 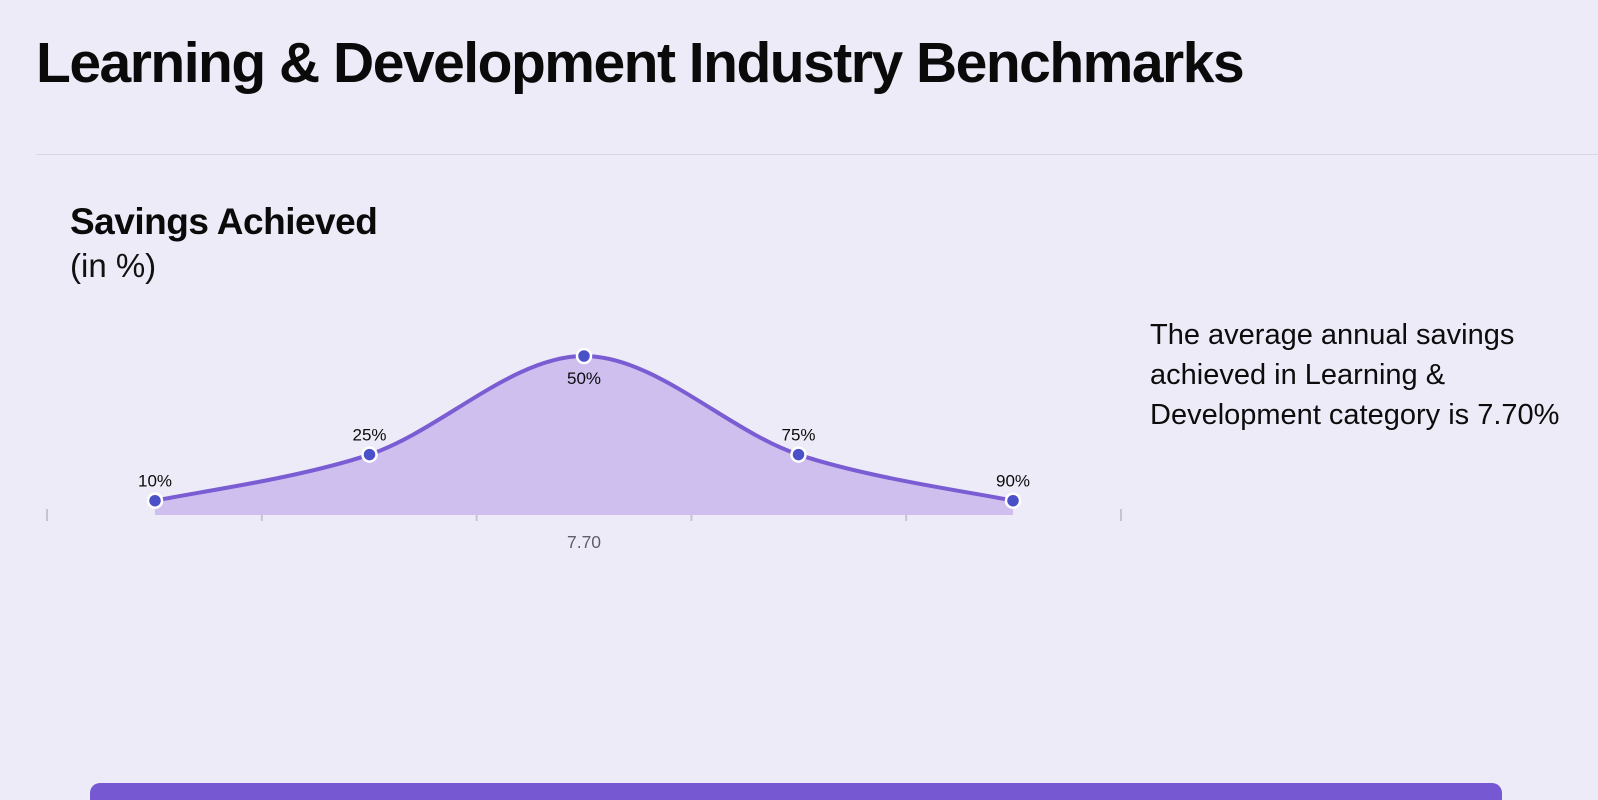 I want to click on data-point-75%, so click(x=798, y=454).